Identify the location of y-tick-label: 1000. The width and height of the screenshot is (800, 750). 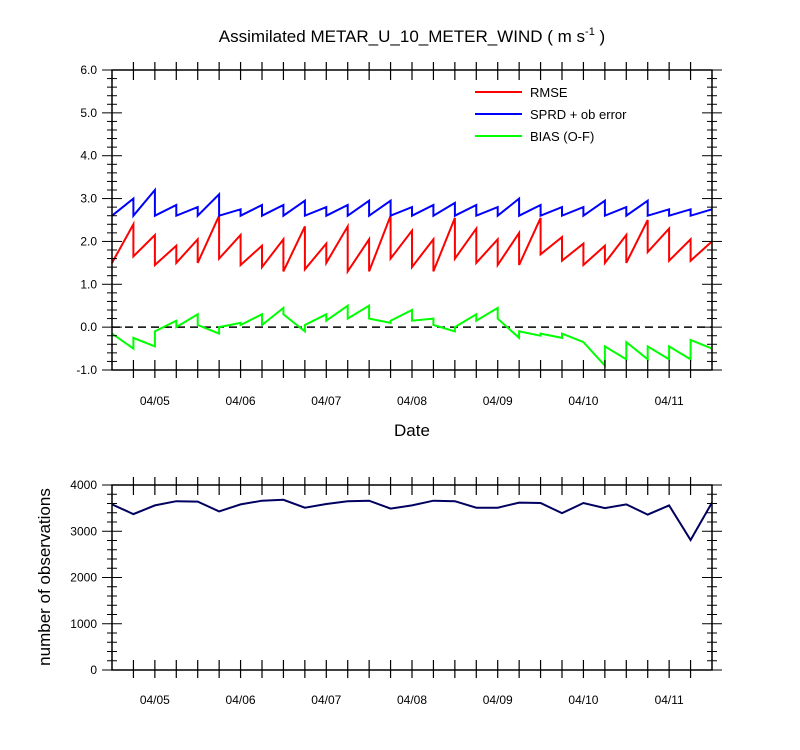
(83, 624).